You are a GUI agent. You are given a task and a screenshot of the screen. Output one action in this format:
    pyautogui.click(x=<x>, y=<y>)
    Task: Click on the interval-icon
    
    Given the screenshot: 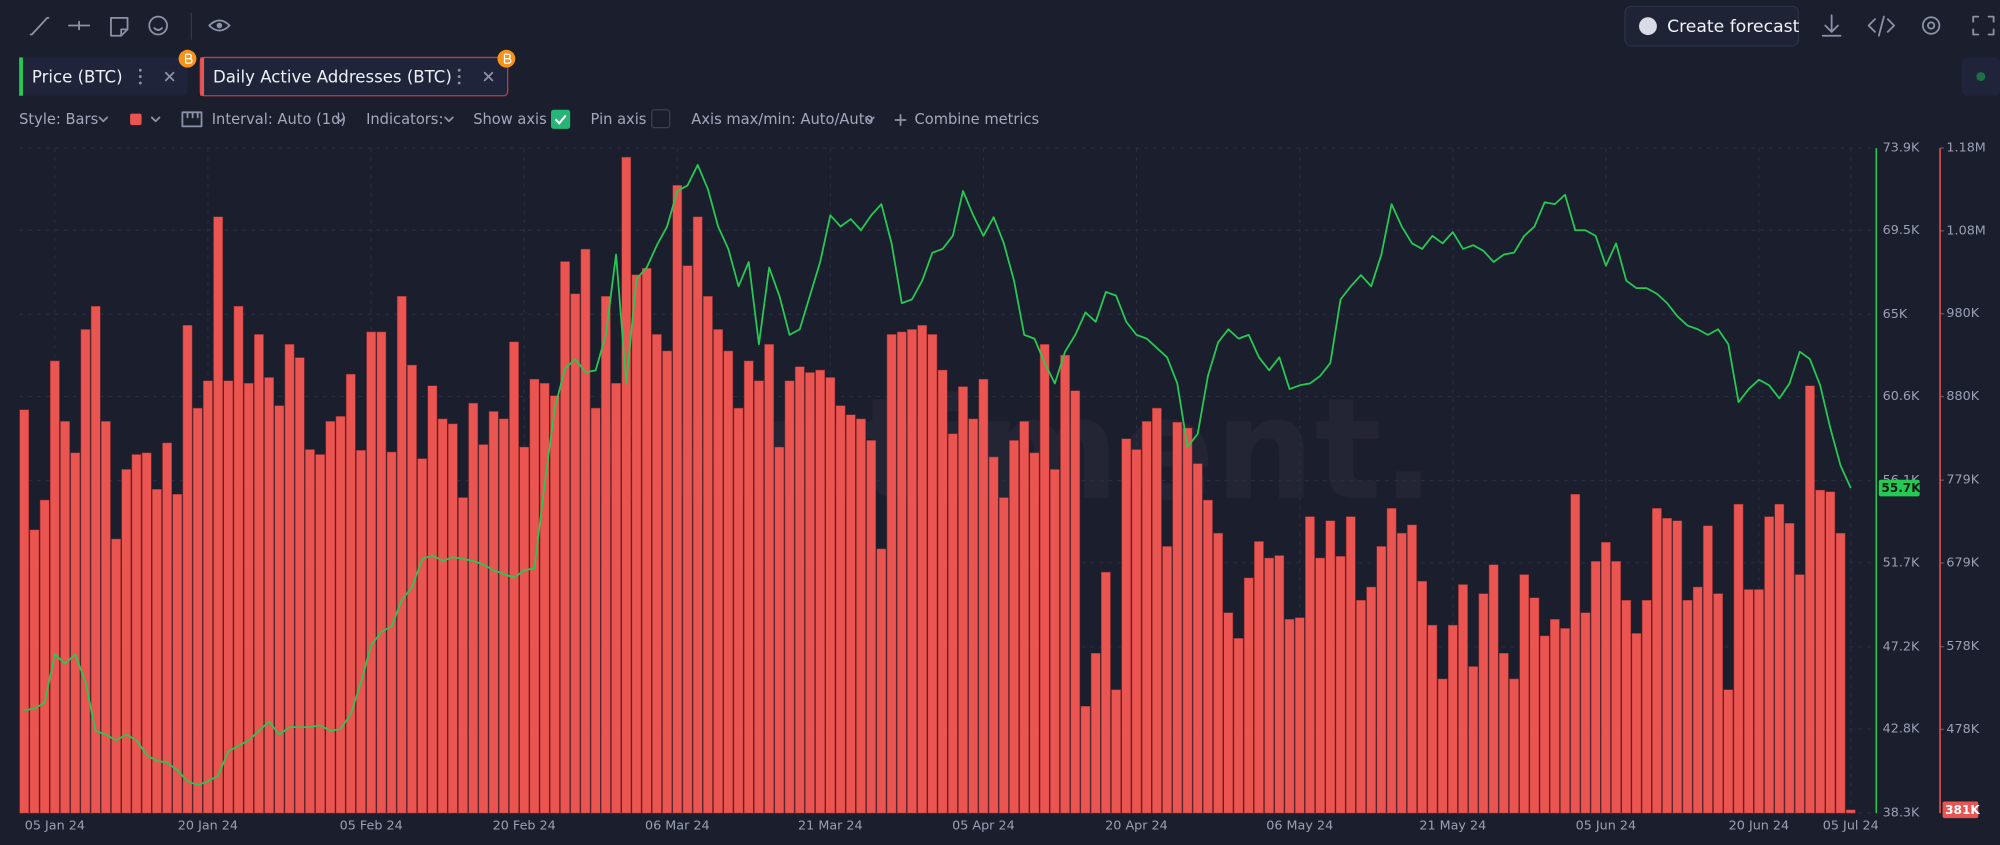 What is the action you would take?
    pyautogui.click(x=192, y=115)
    